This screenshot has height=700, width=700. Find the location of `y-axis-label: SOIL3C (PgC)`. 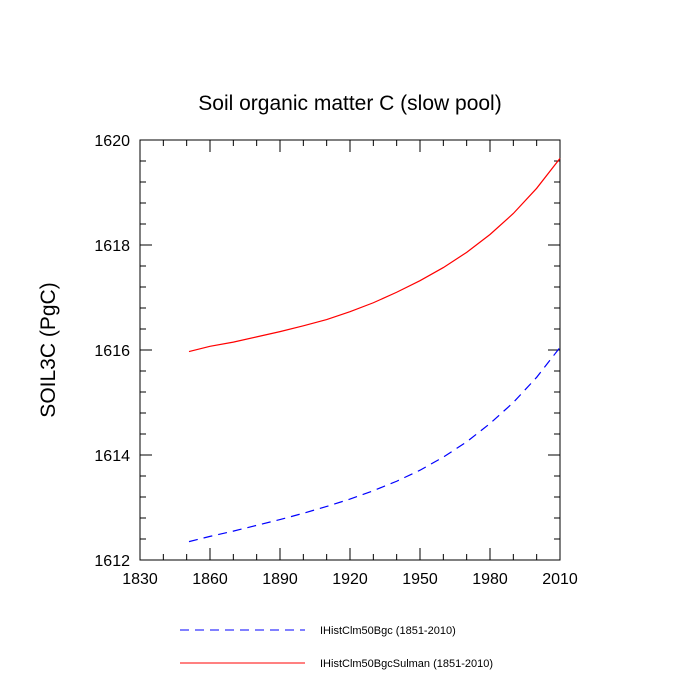

y-axis-label: SOIL3C (PgC) is located at coordinates (48, 349).